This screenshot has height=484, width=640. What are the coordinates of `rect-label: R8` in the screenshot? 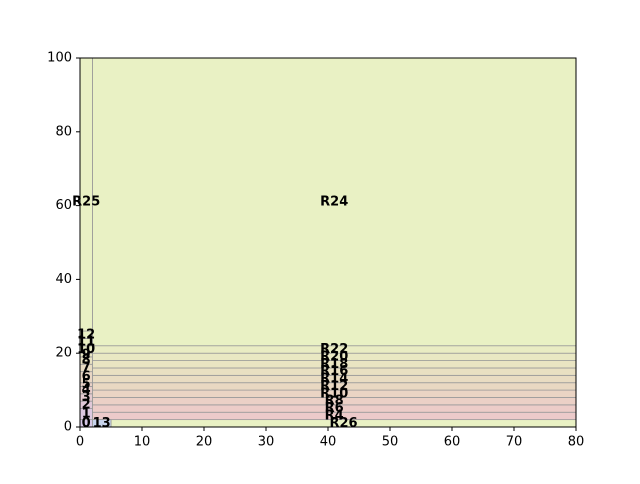 It's located at (334, 401).